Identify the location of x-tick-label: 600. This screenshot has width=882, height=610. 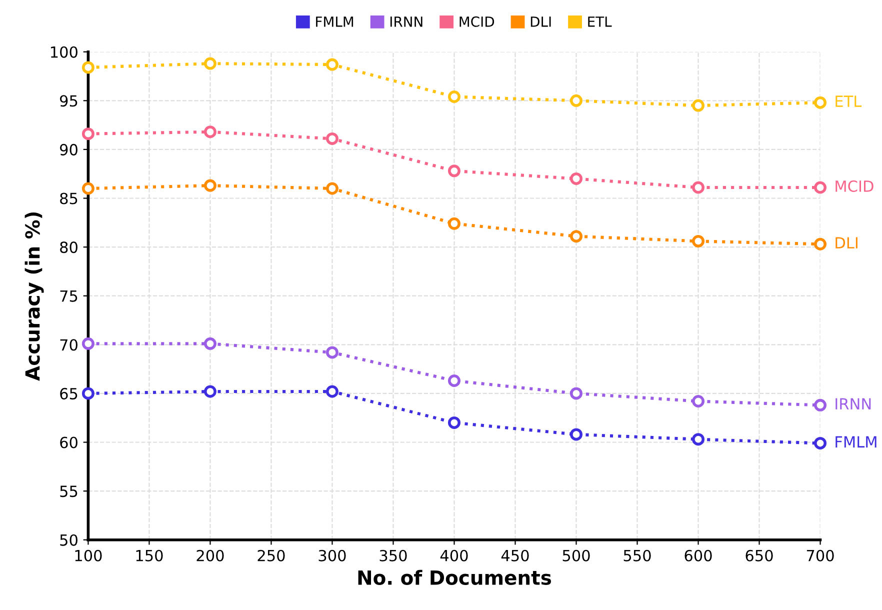
(698, 556).